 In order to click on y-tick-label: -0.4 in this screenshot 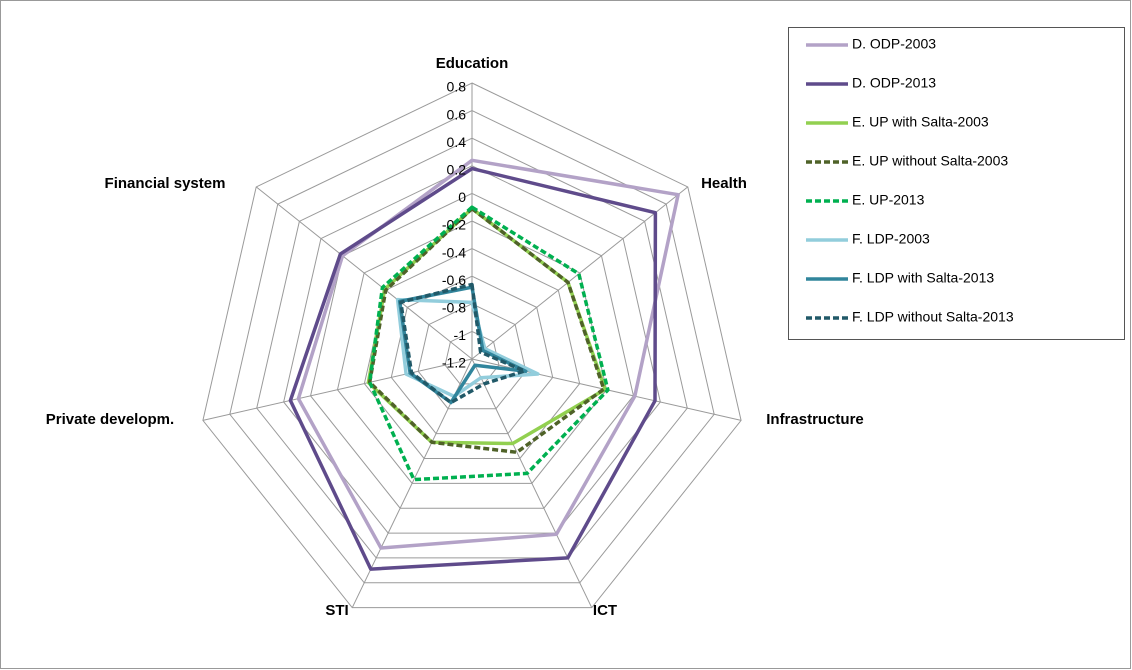, I will do `click(454, 252)`.